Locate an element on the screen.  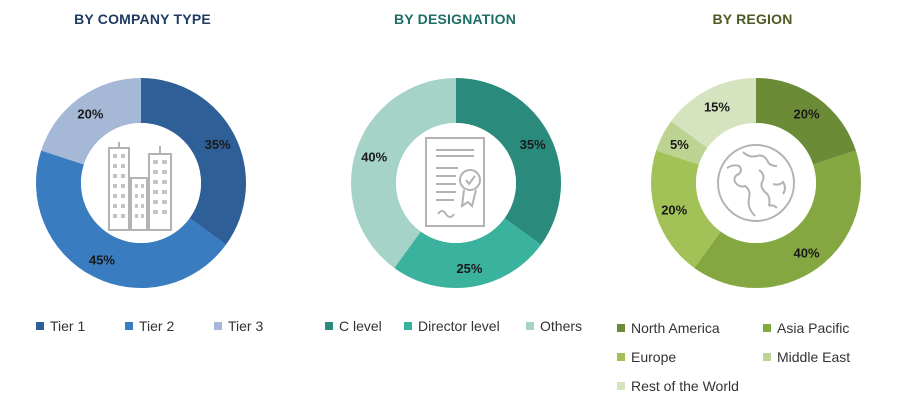
legend-others: Others is located at coordinates (554, 326).